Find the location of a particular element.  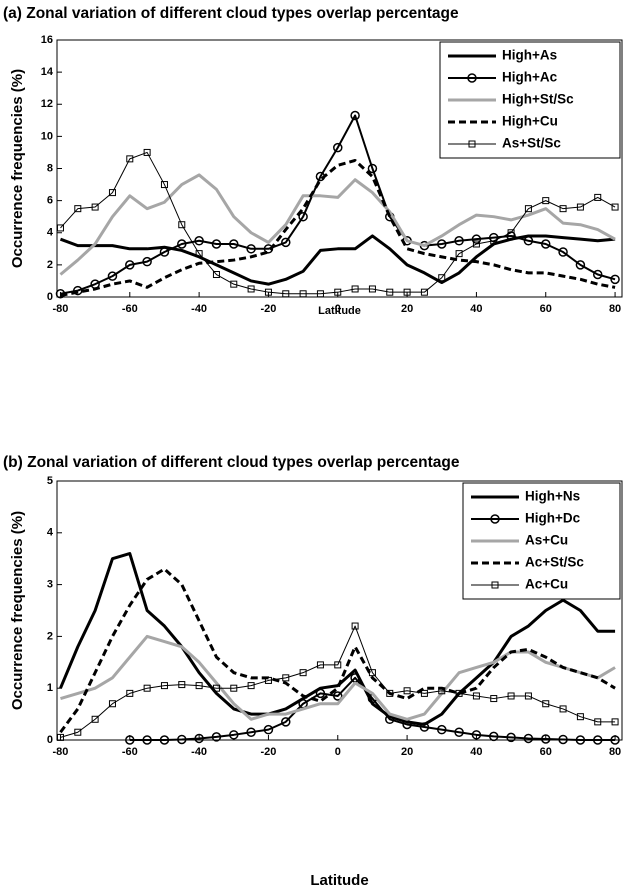

y-tick-label: 8 is located at coordinates (50, 168).